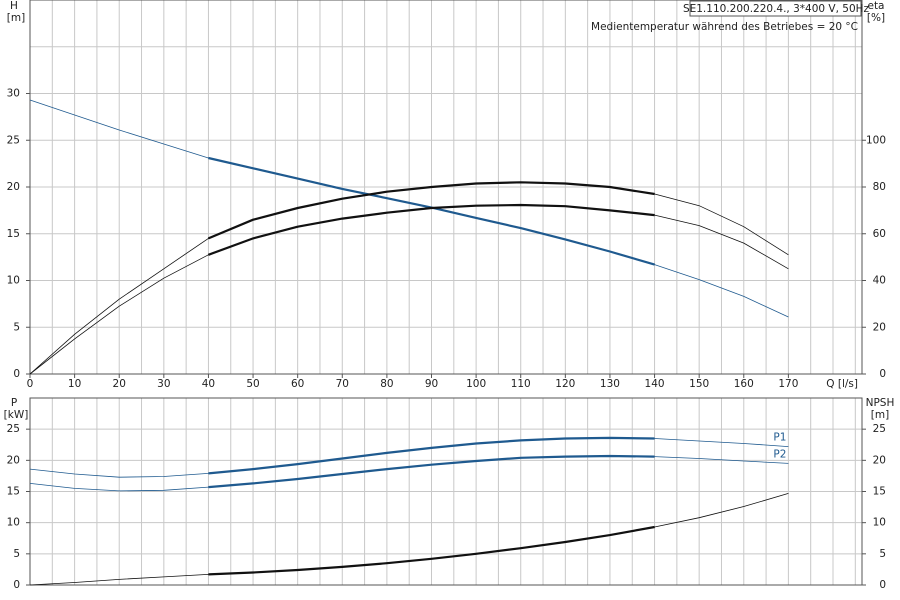 The width and height of the screenshot is (900, 600). What do you see at coordinates (655, 384) in the screenshot?
I see `x-tick-label: 140` at bounding box center [655, 384].